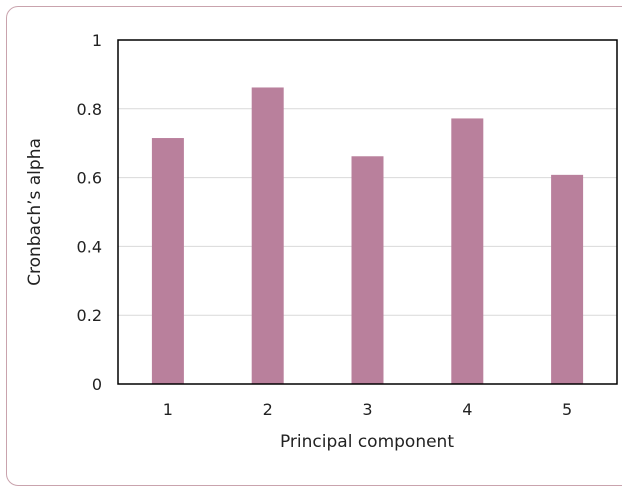 Image resolution: width=622 pixels, height=486 pixels. What do you see at coordinates (97, 384) in the screenshot?
I see `y-tick-label: 0` at bounding box center [97, 384].